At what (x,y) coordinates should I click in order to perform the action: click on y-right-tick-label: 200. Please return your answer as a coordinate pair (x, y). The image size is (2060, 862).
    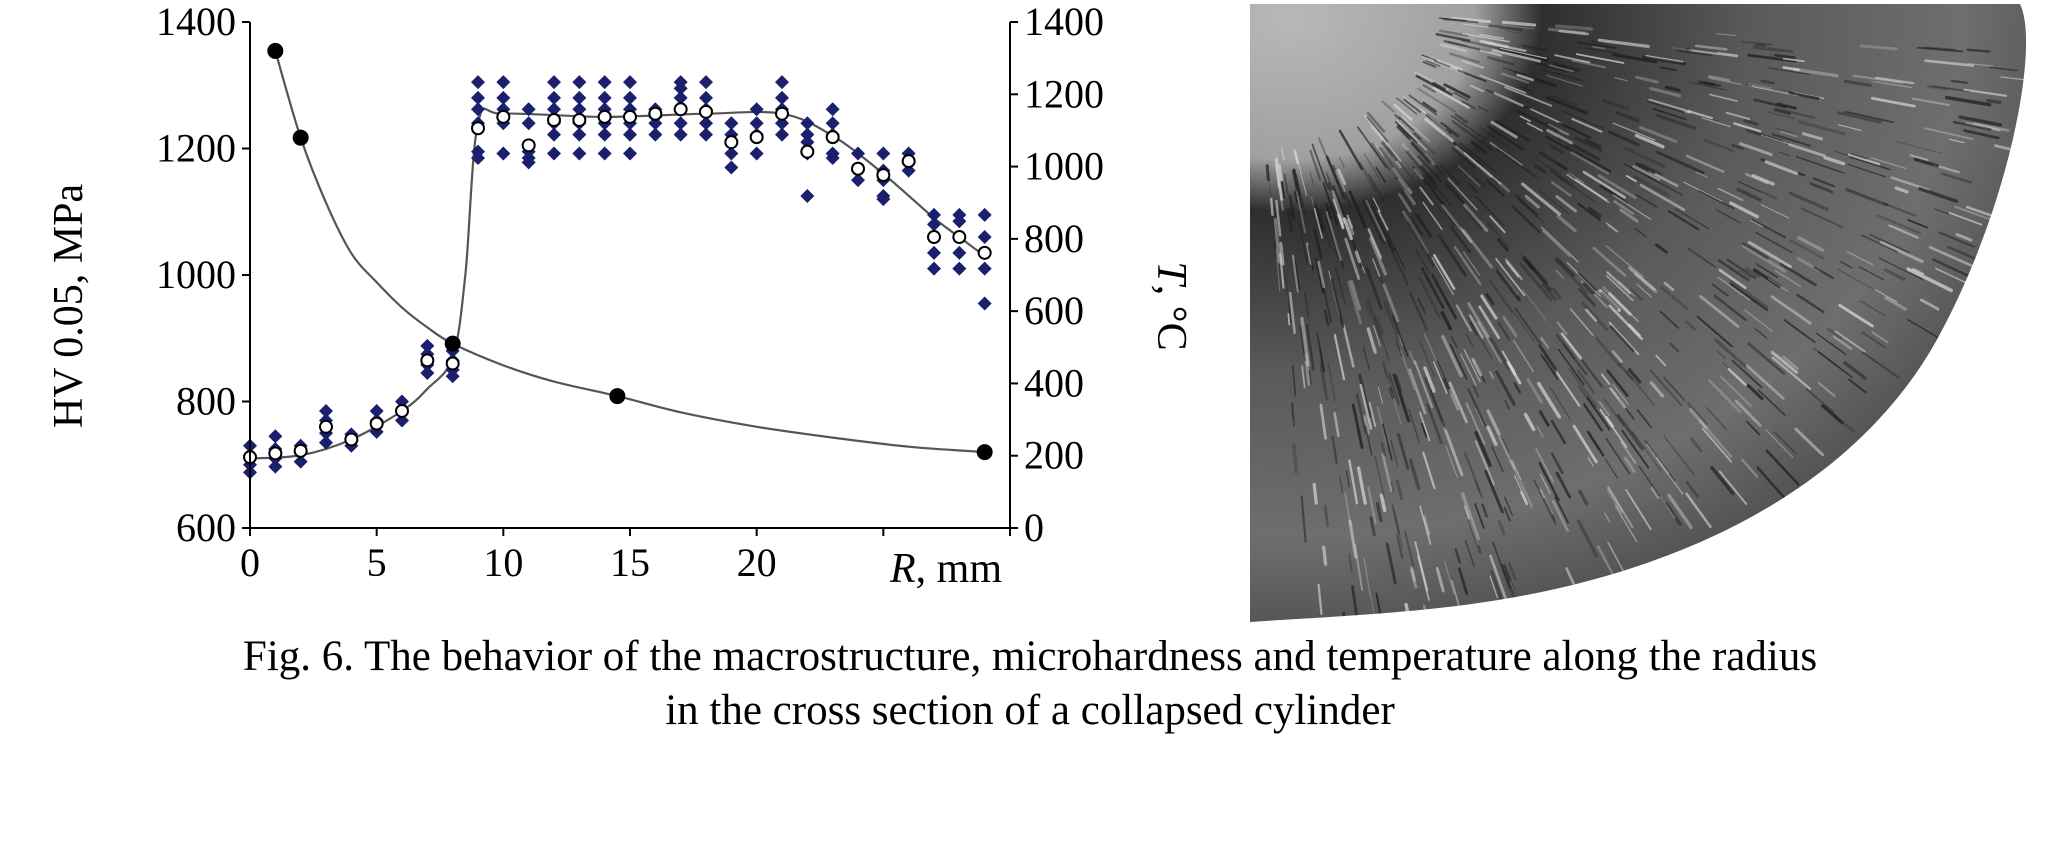
    Looking at the image, I should click on (1054, 455).